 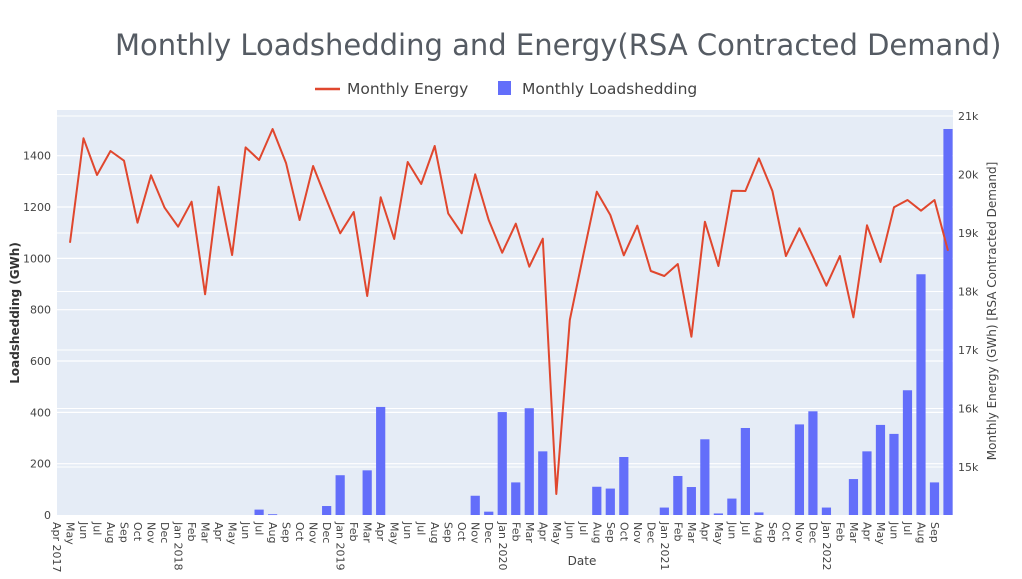 I want to click on x-axis-title: Date, so click(x=582, y=561).